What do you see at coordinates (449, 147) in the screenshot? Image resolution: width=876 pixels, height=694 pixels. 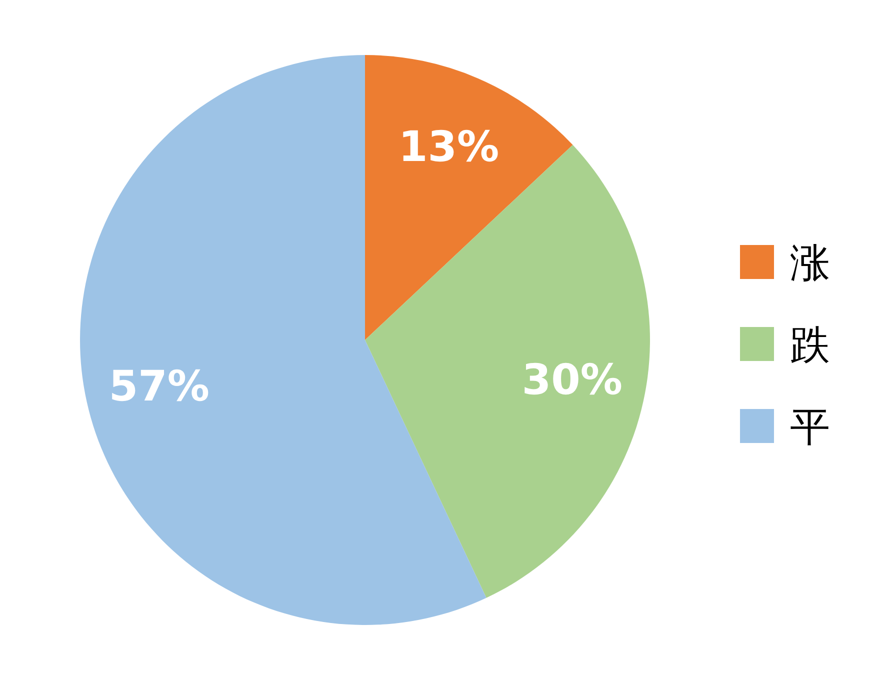 I see `data-label: 13%` at bounding box center [449, 147].